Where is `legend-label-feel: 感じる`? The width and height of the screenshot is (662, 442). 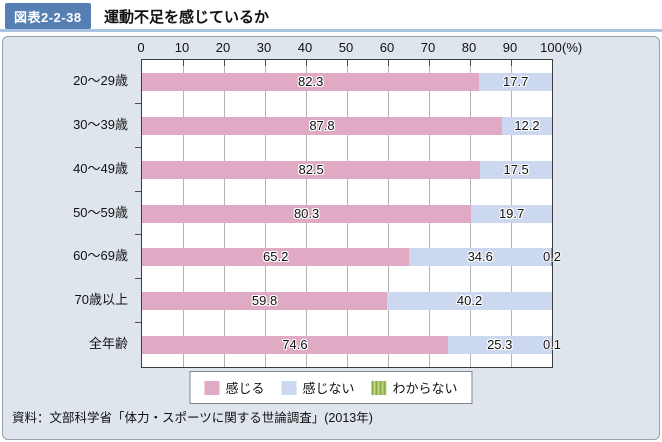
legend-label-feel: 感じる is located at coordinates (245, 388).